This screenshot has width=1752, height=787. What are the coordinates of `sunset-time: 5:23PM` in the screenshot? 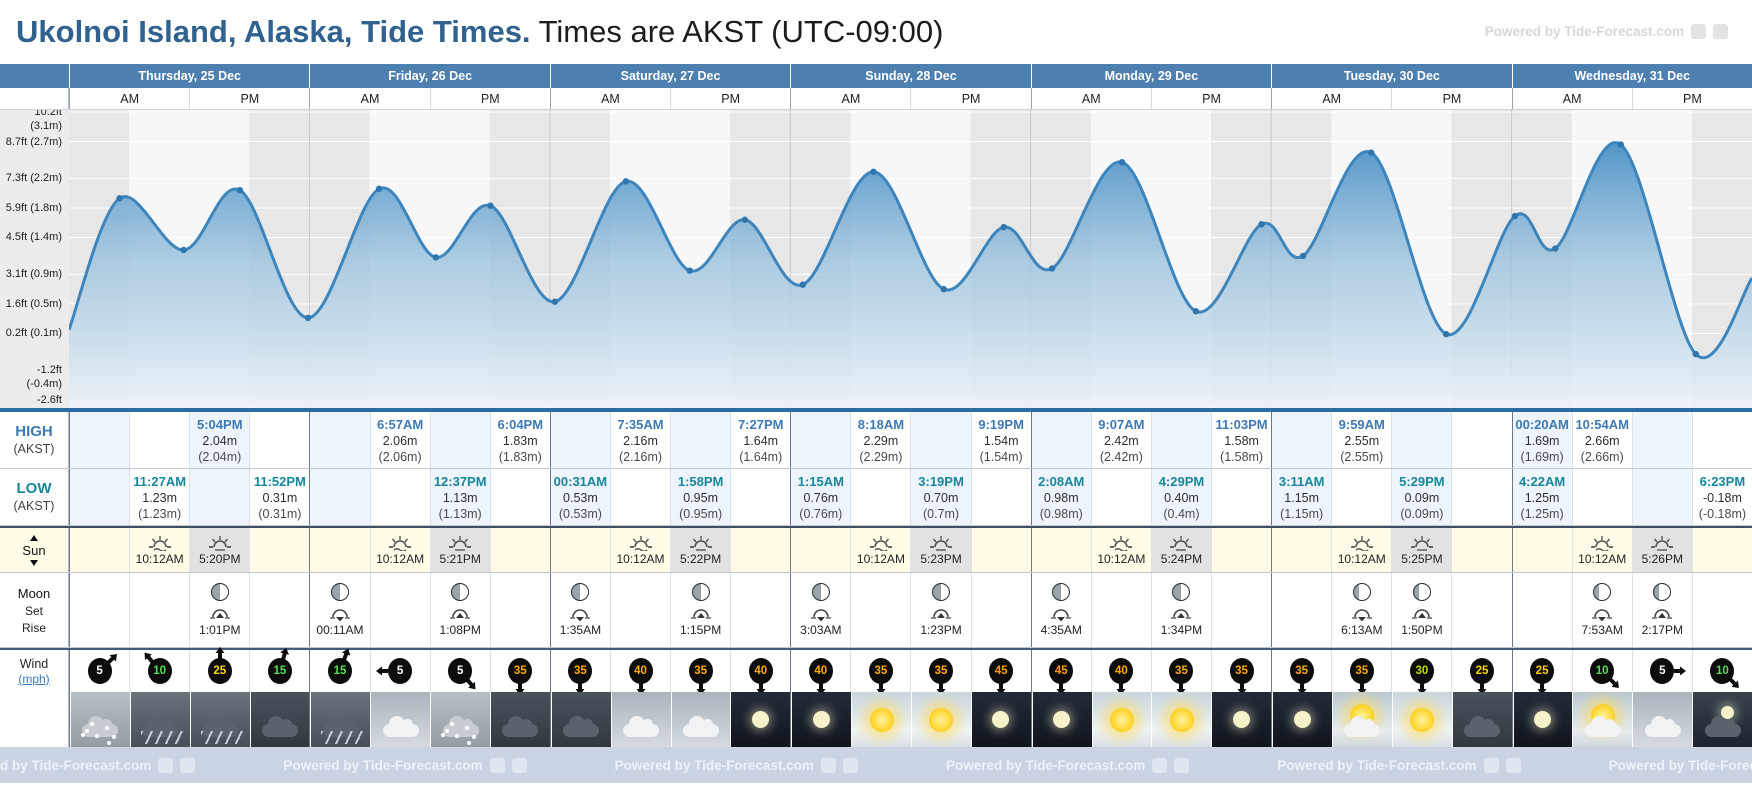 It's located at (941, 558).